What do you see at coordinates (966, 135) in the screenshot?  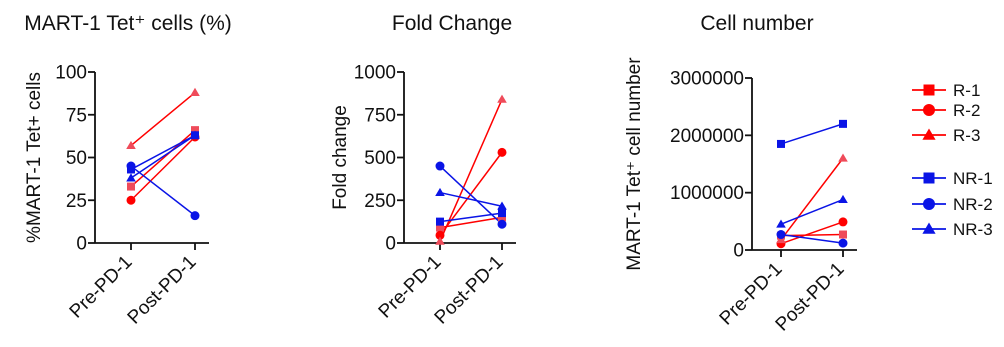 I see `legend-label-R-3: R-3` at bounding box center [966, 135].